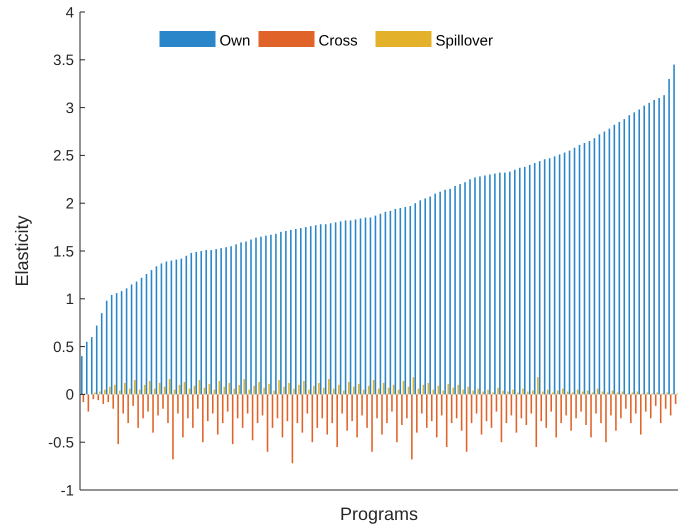  Describe the element at coordinates (63, 347) in the screenshot. I see `y-tick-label: 0.5` at that location.